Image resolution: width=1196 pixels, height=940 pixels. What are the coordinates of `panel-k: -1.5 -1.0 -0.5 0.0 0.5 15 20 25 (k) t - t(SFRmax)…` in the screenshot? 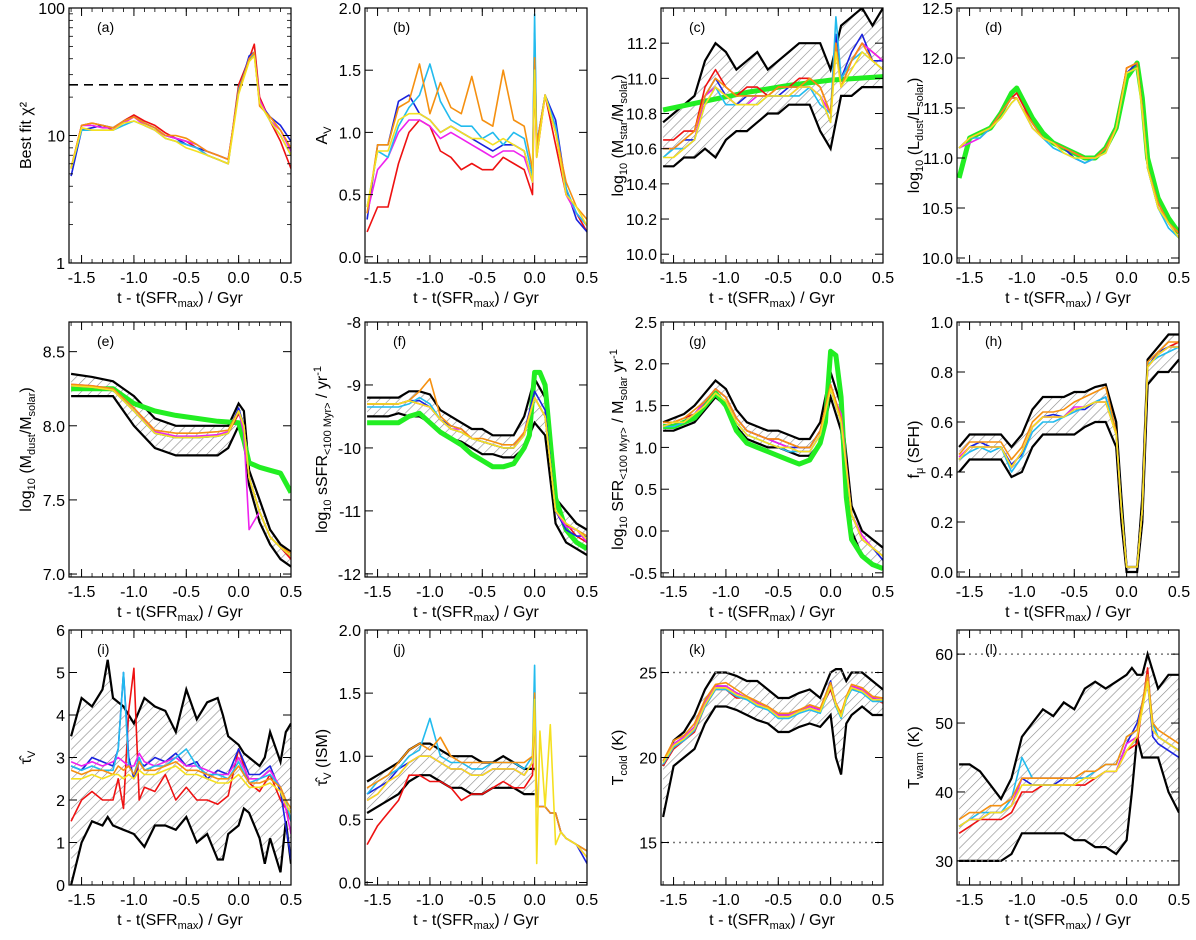 It's located at (752, 780).